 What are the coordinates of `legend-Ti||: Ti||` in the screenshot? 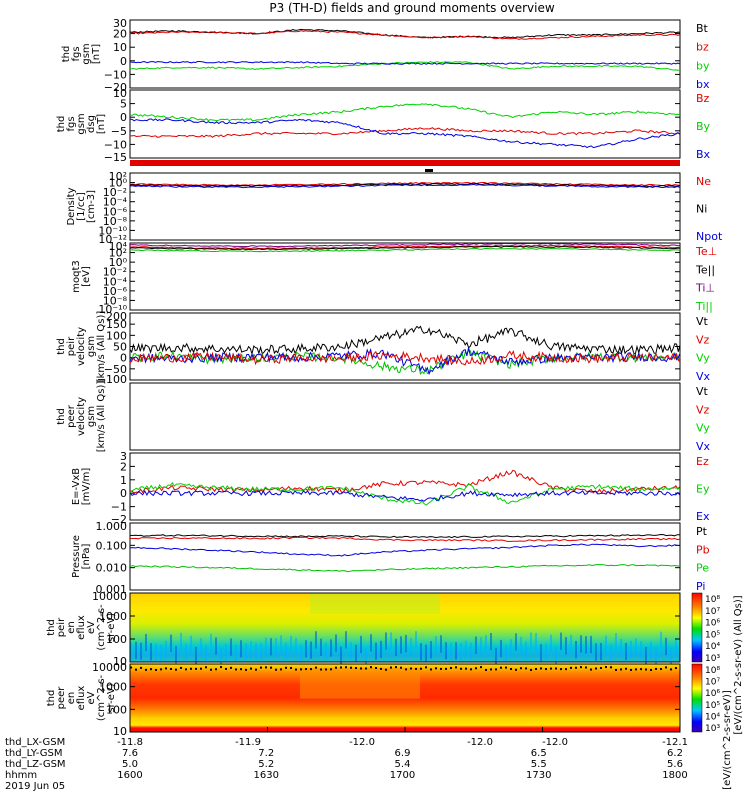 It's located at (704, 306).